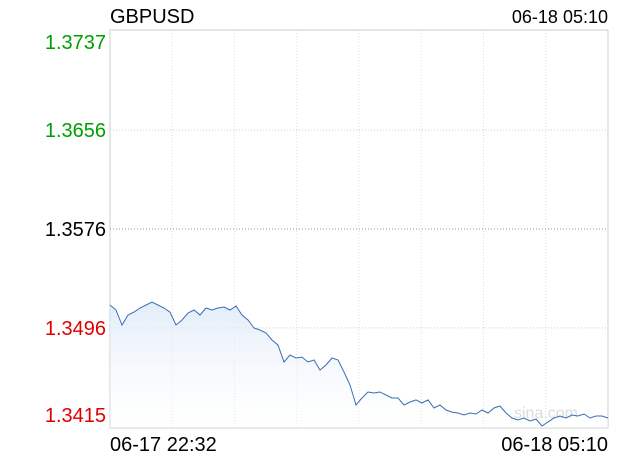  I want to click on y-tick-label: 1.3576, so click(75, 230).